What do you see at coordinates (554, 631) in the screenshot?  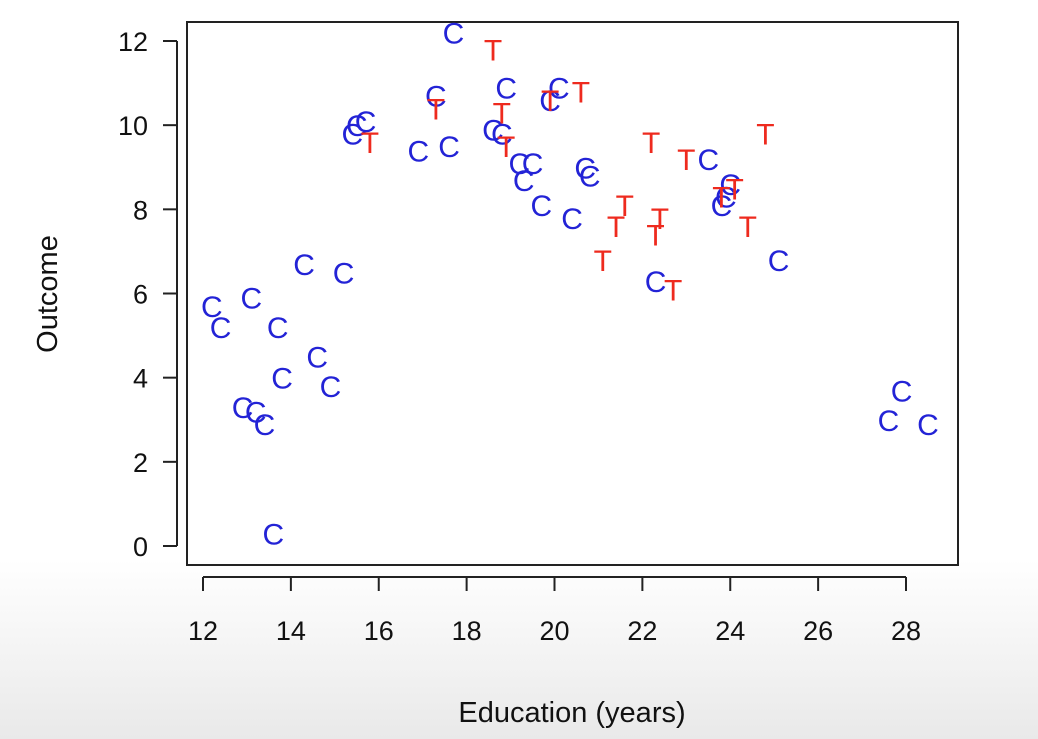 I see `x-tick-label: 20` at bounding box center [554, 631].